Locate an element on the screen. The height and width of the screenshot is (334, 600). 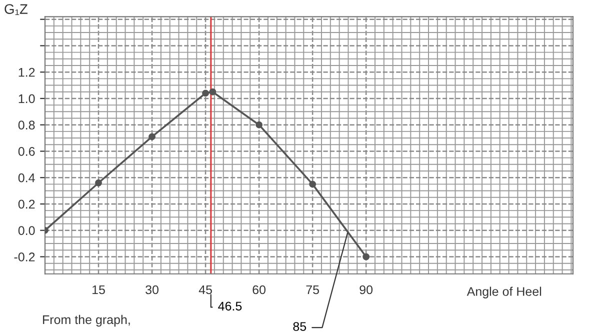
y-tick-label: 0.8 is located at coordinates (26, 125).